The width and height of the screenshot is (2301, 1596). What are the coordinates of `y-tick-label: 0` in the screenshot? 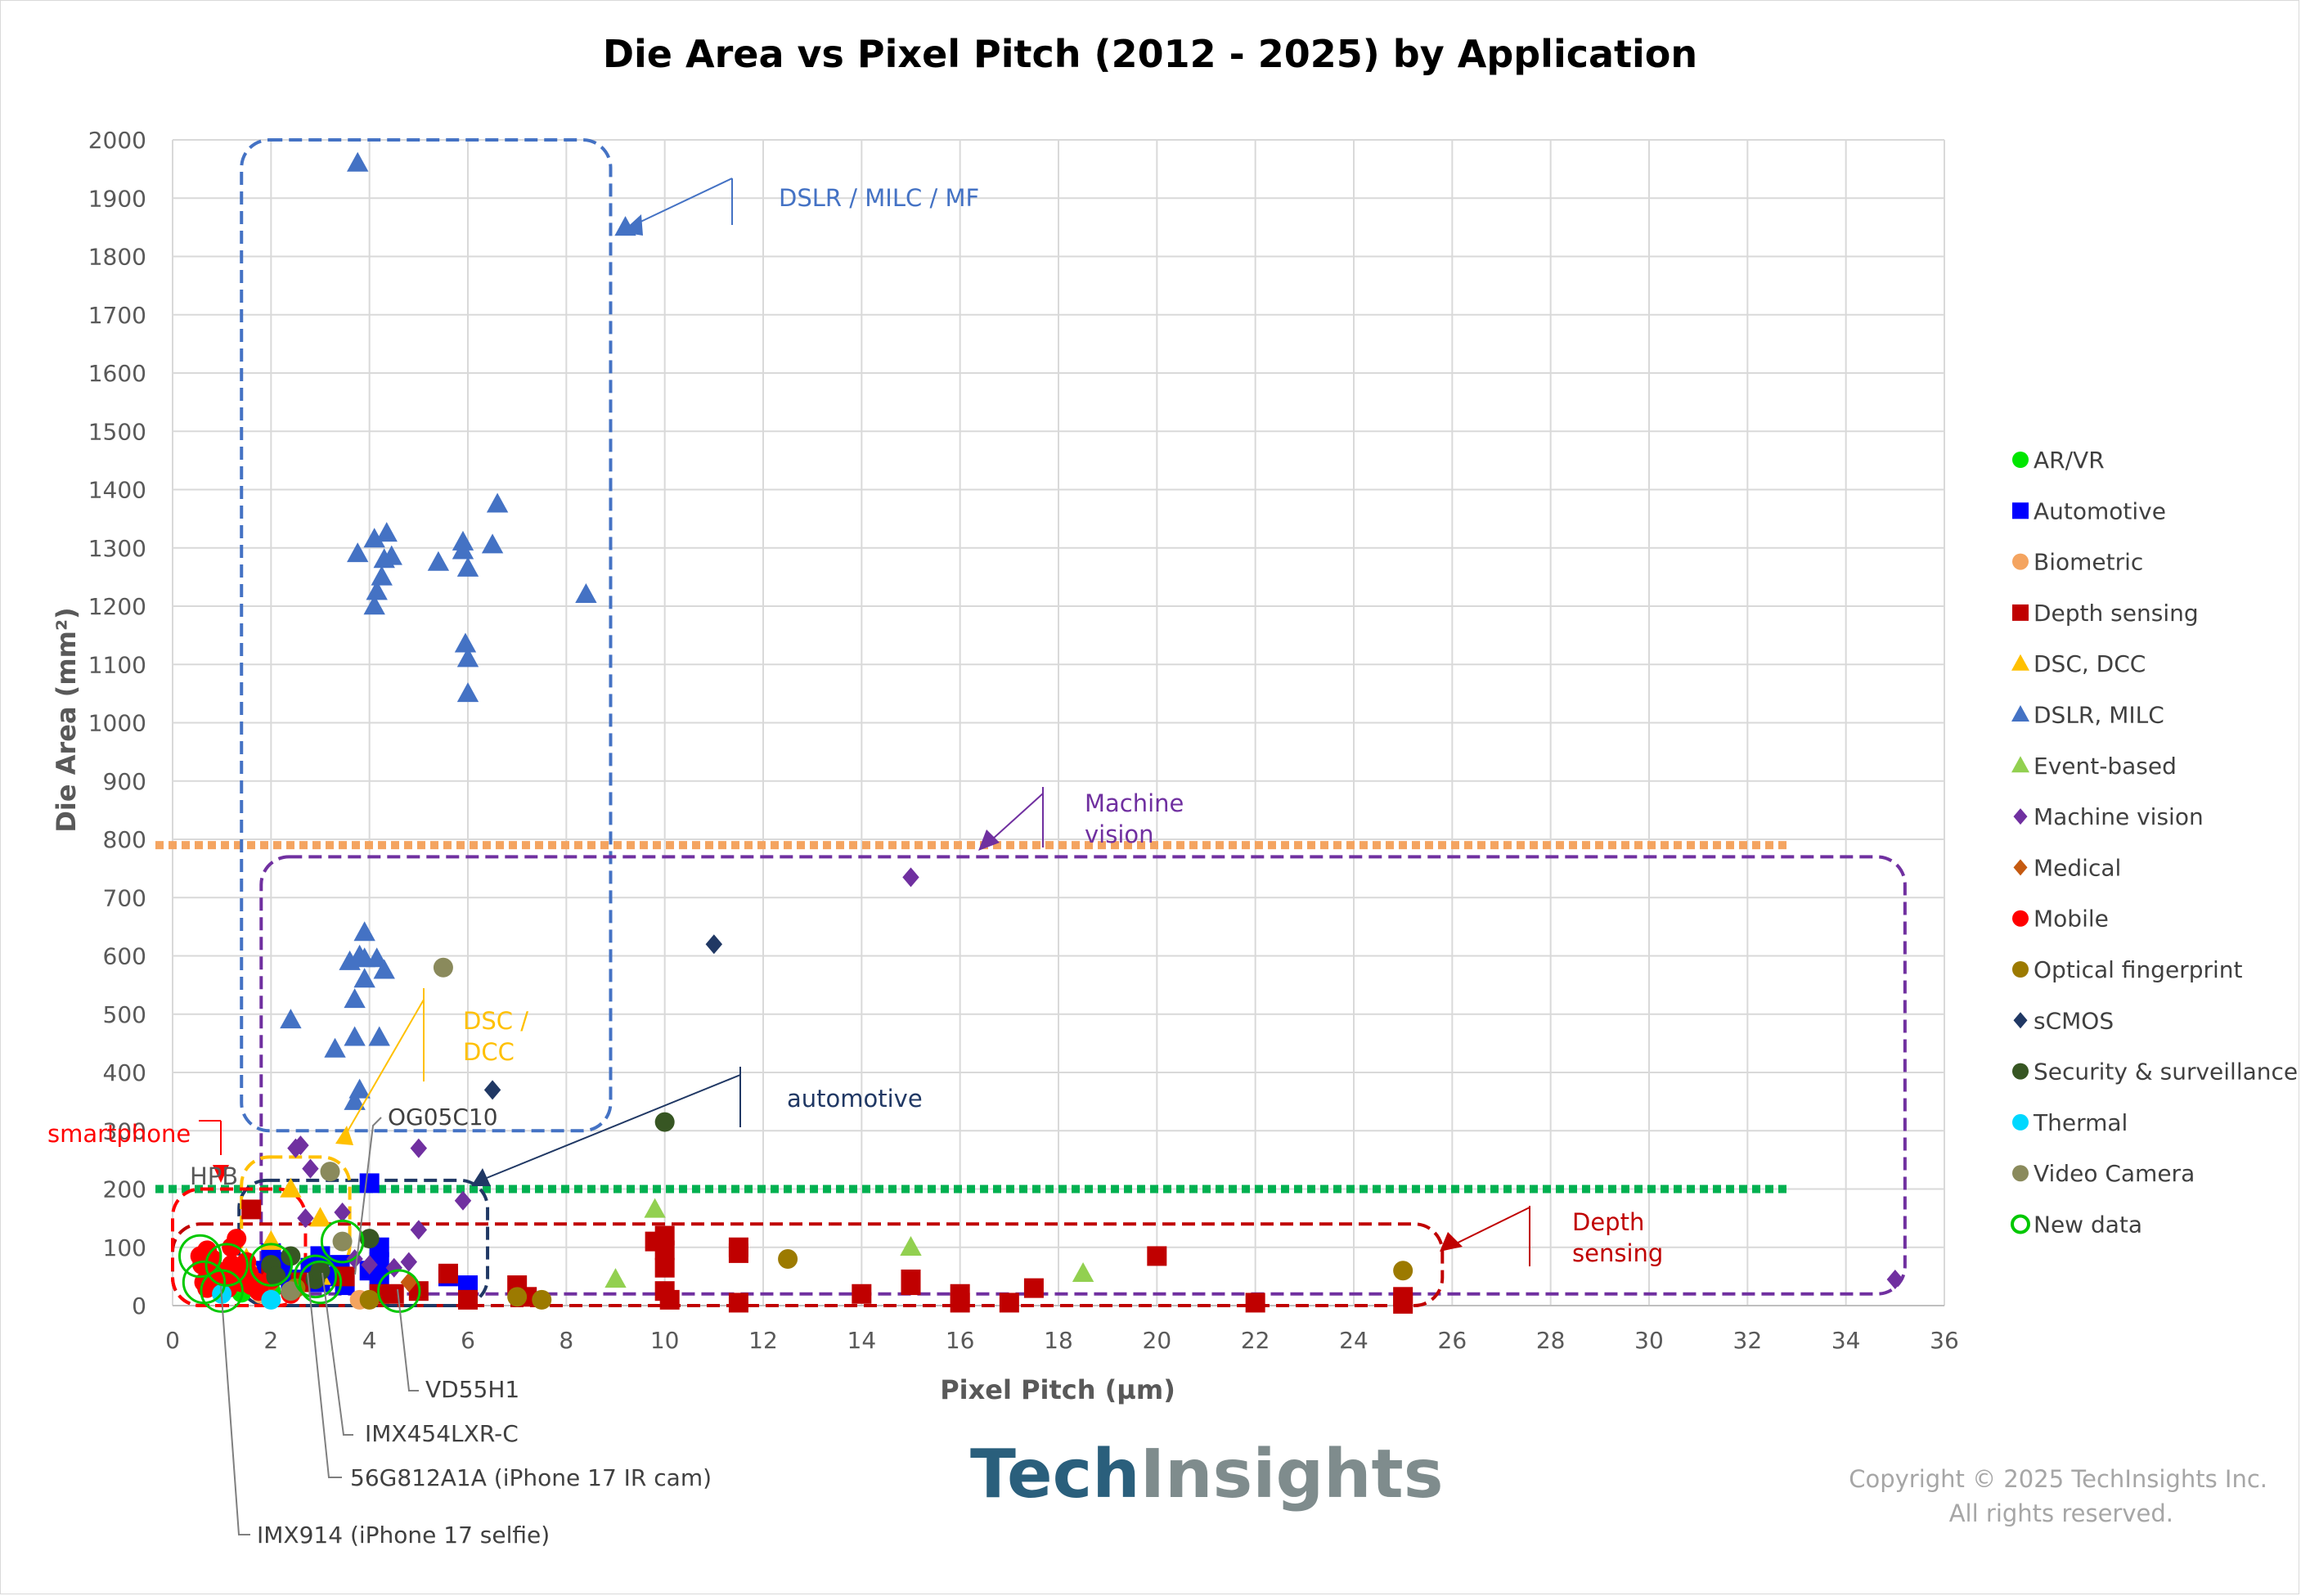 It's located at (139, 1306).